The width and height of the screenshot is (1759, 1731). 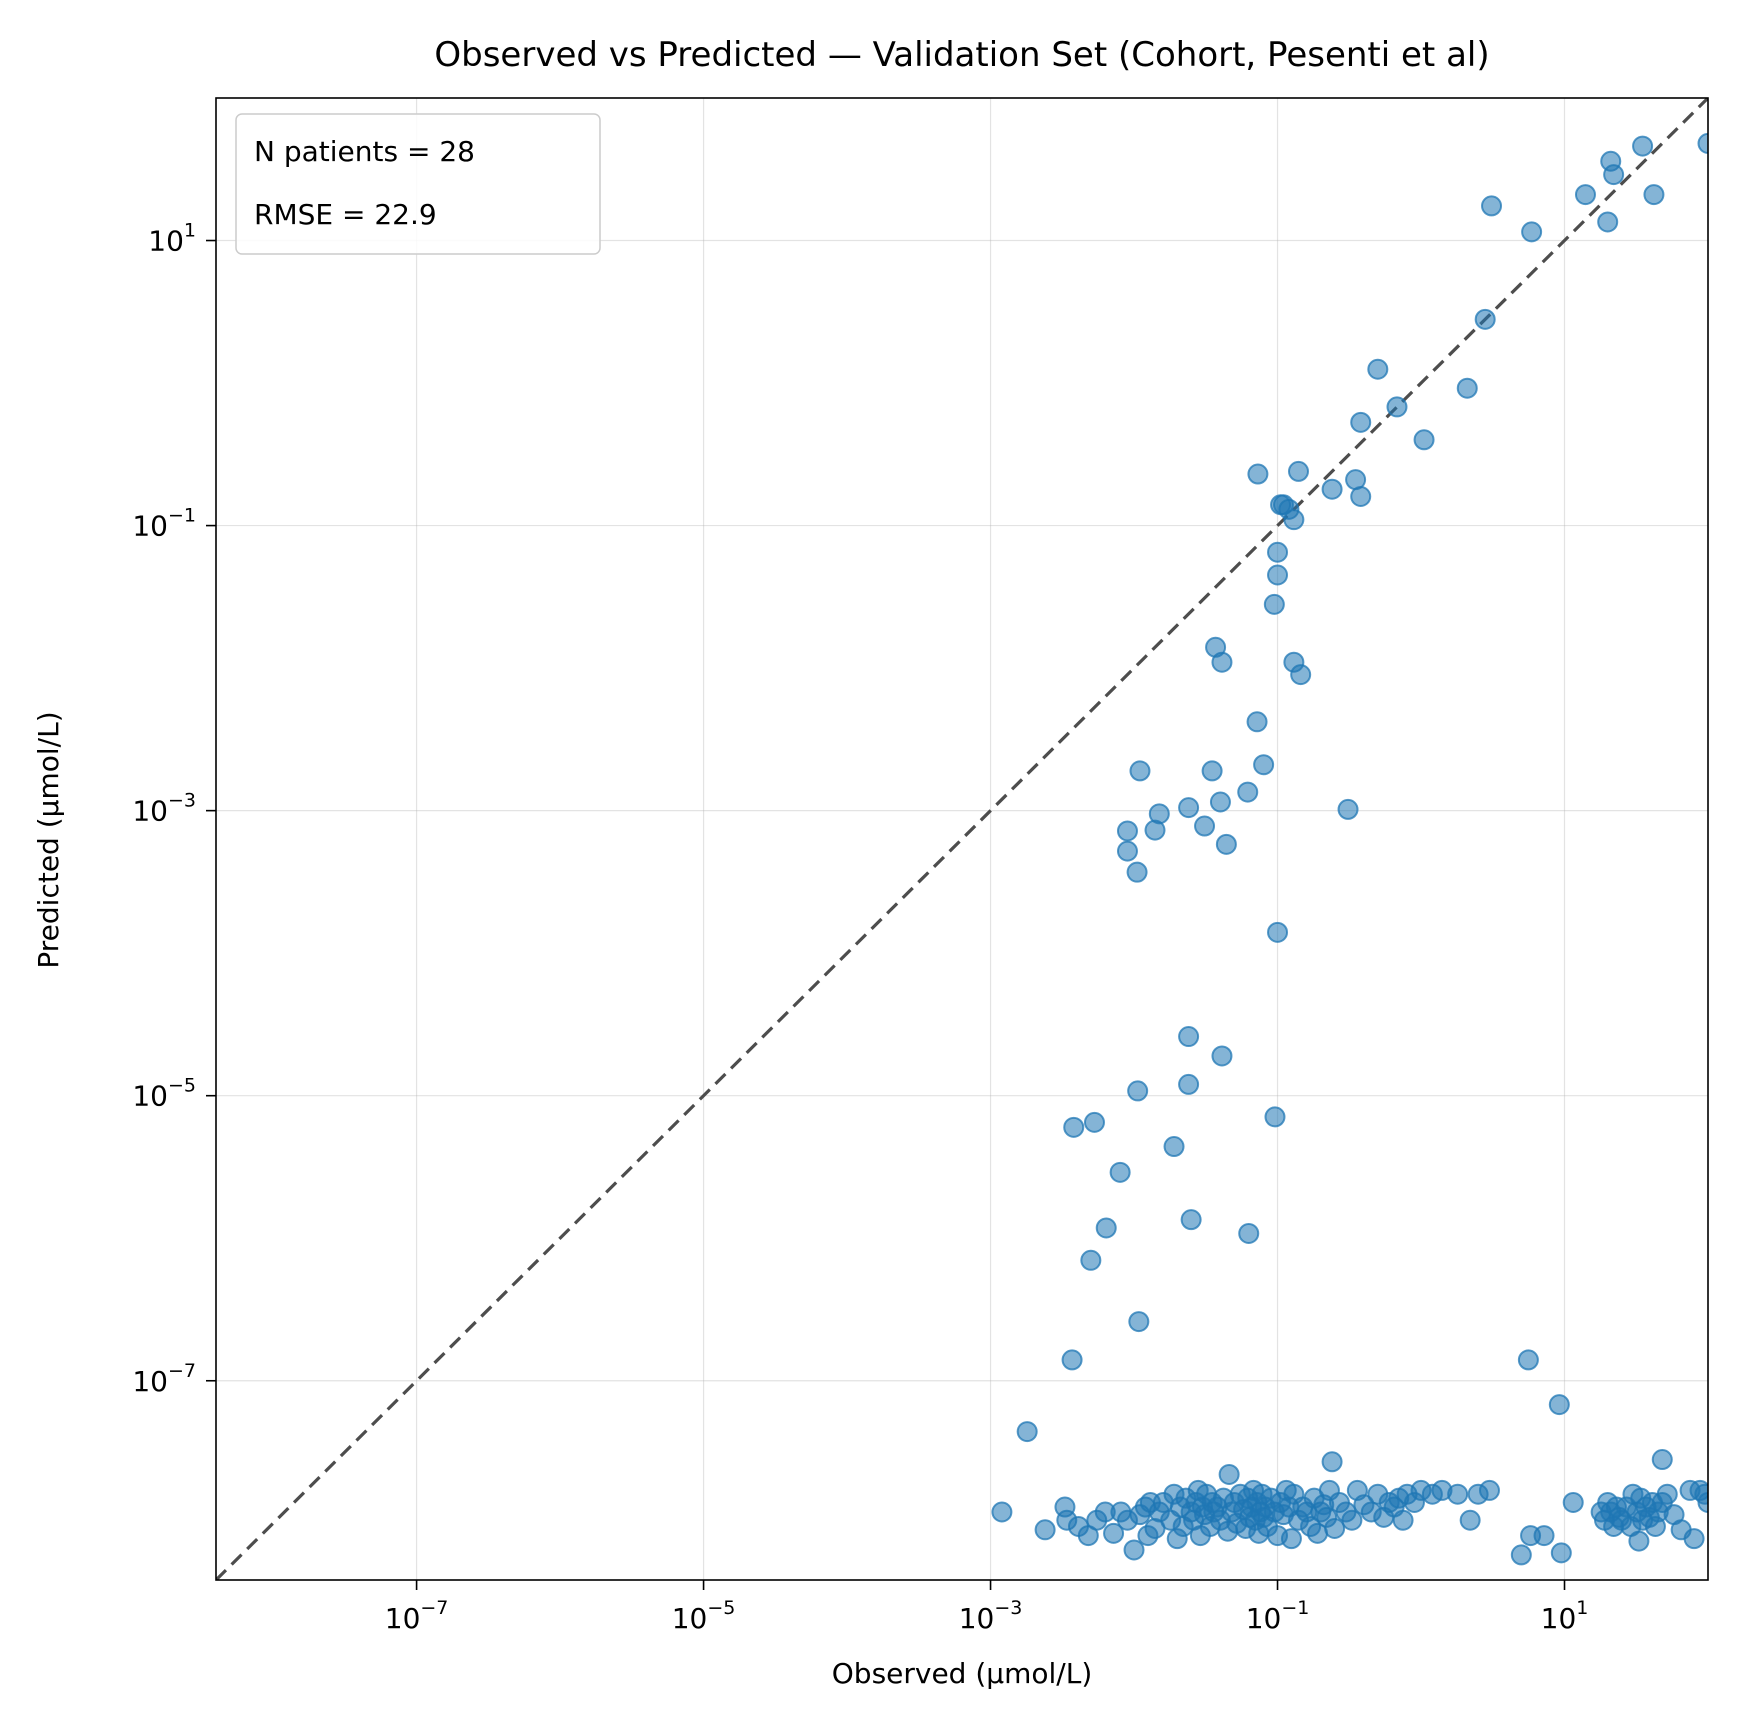 What do you see at coordinates (164, 809) in the screenshot?
I see `y-tick-label: 10⁻³` at bounding box center [164, 809].